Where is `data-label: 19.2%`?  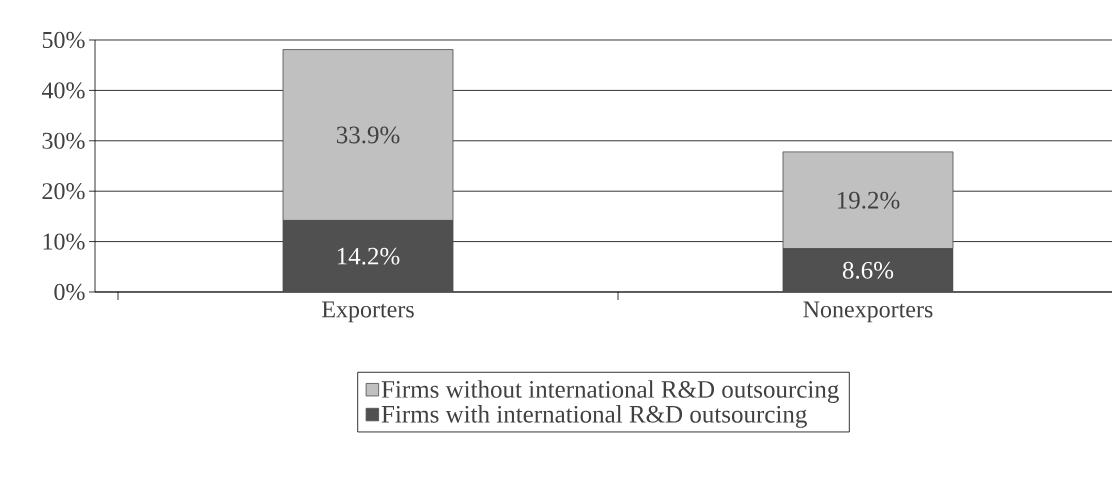 data-label: 19.2% is located at coordinates (868, 200).